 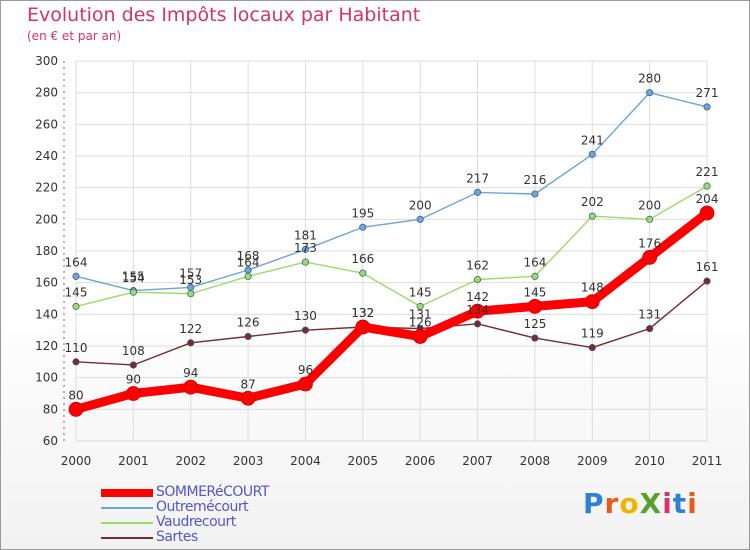 What do you see at coordinates (477, 266) in the screenshot?
I see `data-label: 162` at bounding box center [477, 266].